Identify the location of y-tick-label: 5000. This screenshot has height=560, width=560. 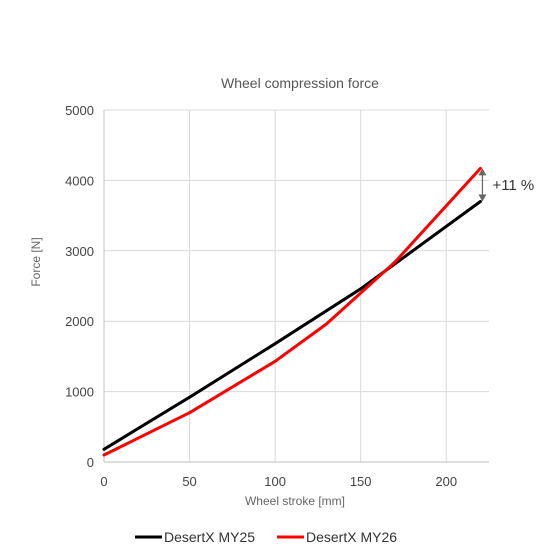
(79, 110).